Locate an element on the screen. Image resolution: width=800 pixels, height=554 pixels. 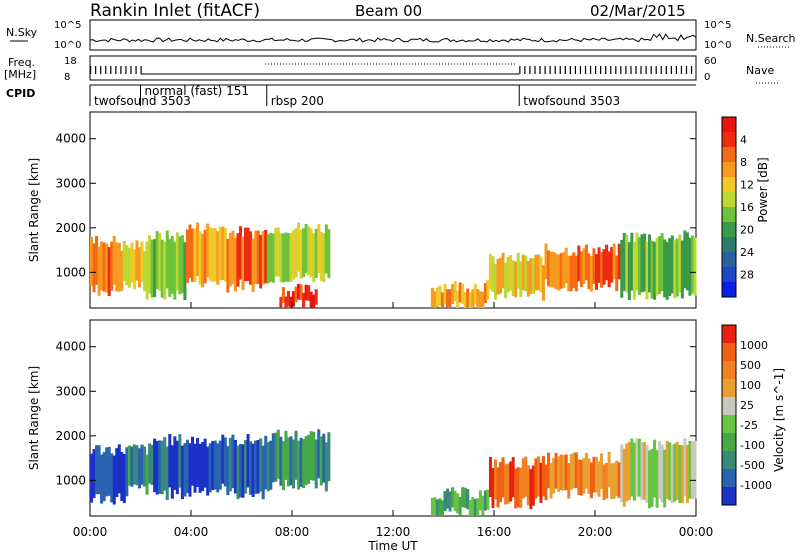
velocity-colorbar: 1000 500 100 25 -25 -100 -500 -1000 is located at coordinates (746, 415).